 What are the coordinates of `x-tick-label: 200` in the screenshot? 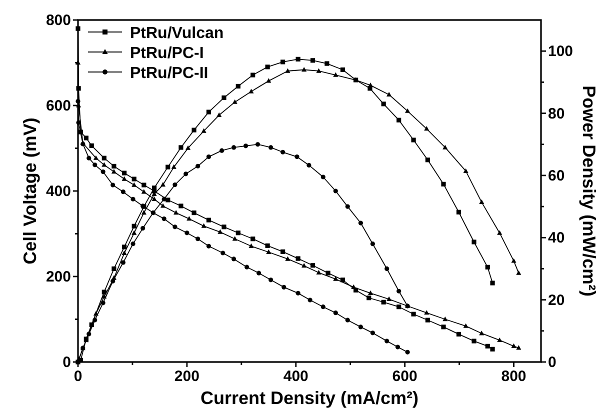 It's located at (187, 376).